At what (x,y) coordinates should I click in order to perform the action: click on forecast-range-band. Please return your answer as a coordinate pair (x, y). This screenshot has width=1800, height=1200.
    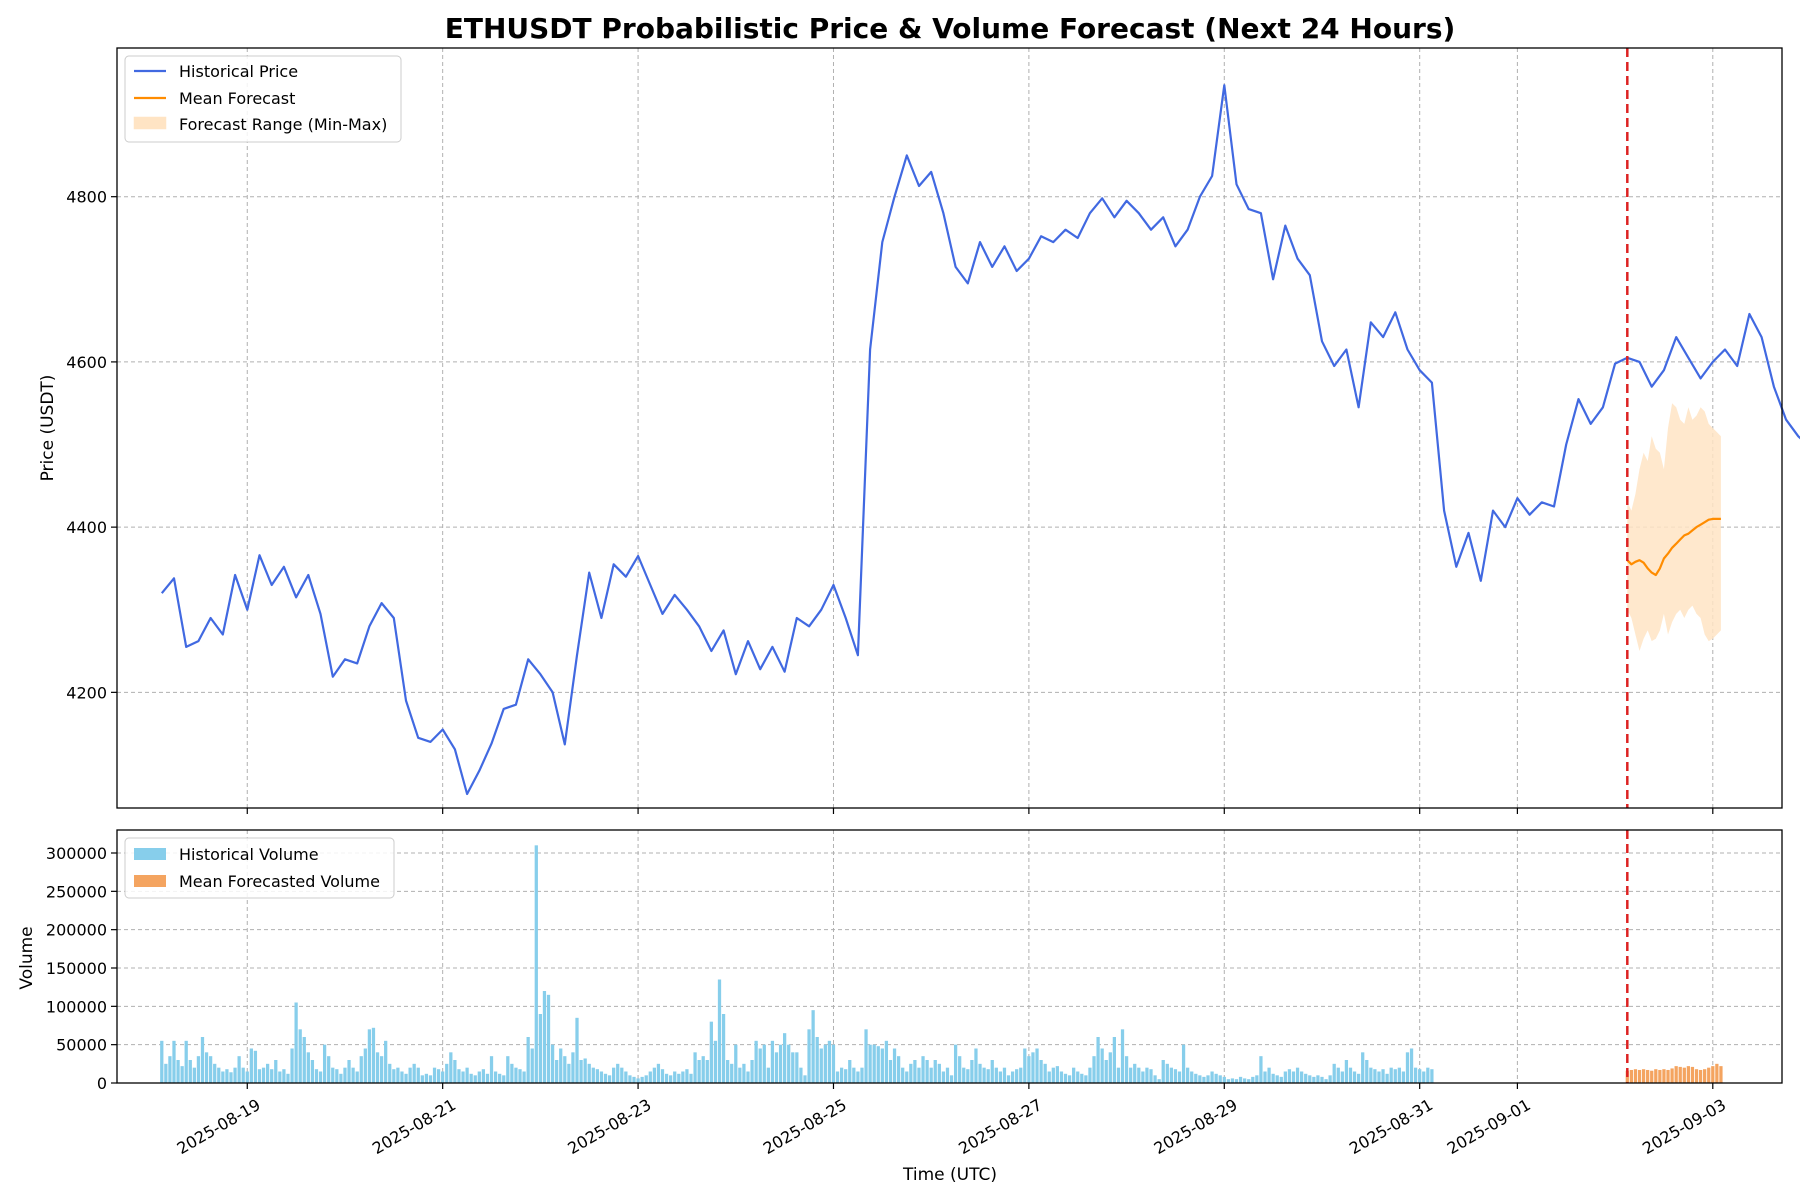
    Looking at the image, I should click on (1674, 527).